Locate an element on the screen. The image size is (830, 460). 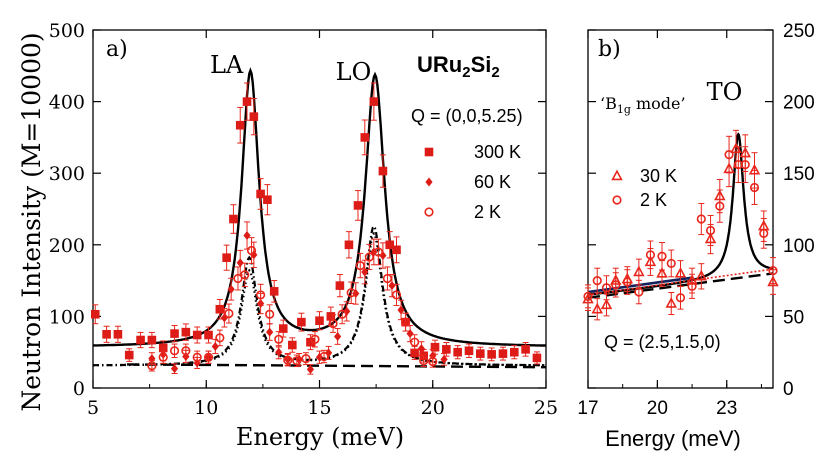
peak-label-LA: LA is located at coordinates (227, 65).